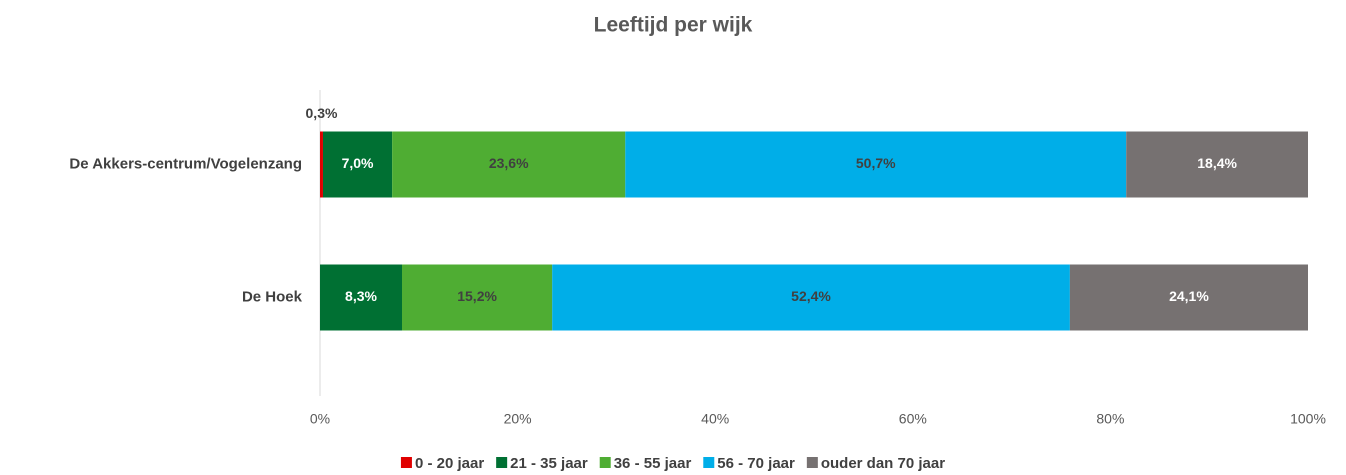 The height and width of the screenshot is (475, 1346). I want to click on data-label: 52,4%, so click(811, 296).